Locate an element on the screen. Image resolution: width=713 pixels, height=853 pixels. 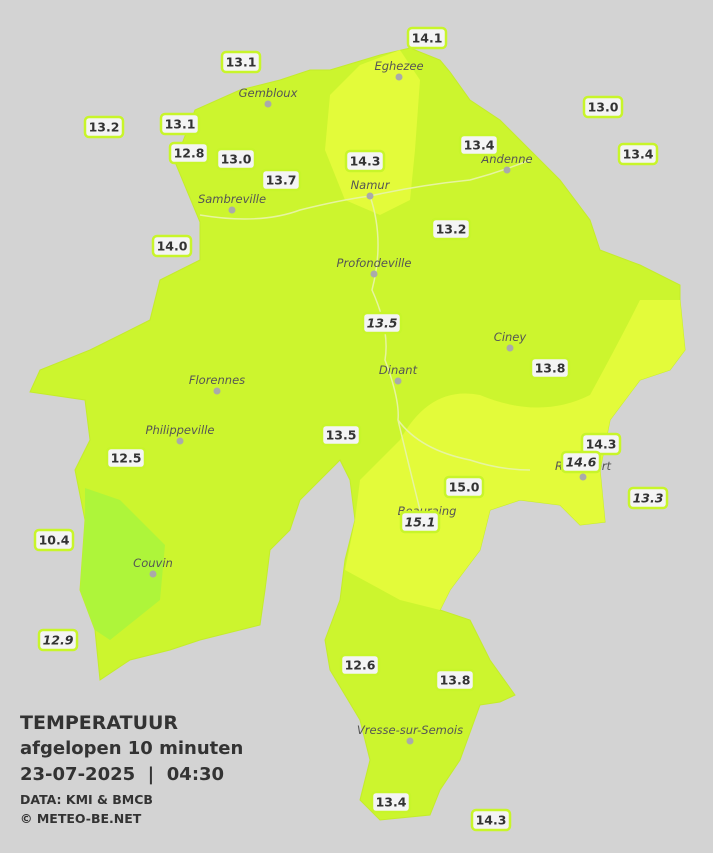
station-value: 13.7 is located at coordinates (281, 180).